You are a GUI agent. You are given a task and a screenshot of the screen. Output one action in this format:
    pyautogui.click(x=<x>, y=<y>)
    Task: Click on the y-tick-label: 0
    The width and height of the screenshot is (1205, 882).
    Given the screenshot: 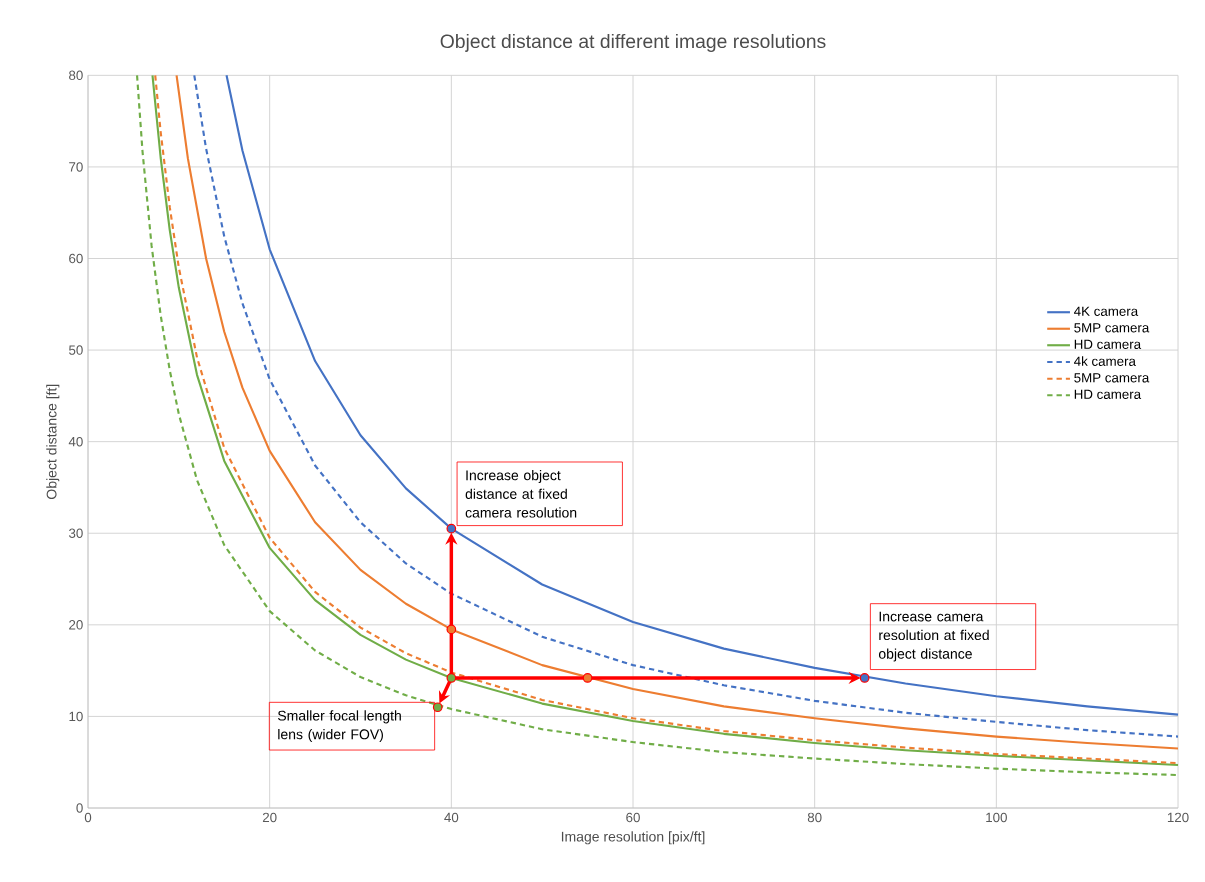 What is the action you would take?
    pyautogui.click(x=79, y=808)
    